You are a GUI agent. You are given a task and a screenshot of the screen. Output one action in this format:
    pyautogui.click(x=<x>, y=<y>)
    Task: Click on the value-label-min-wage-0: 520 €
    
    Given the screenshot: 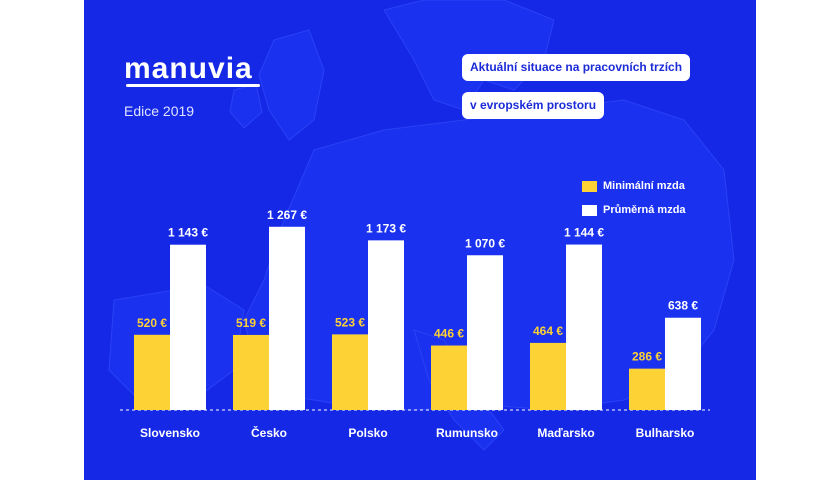 What is the action you would take?
    pyautogui.click(x=152, y=323)
    